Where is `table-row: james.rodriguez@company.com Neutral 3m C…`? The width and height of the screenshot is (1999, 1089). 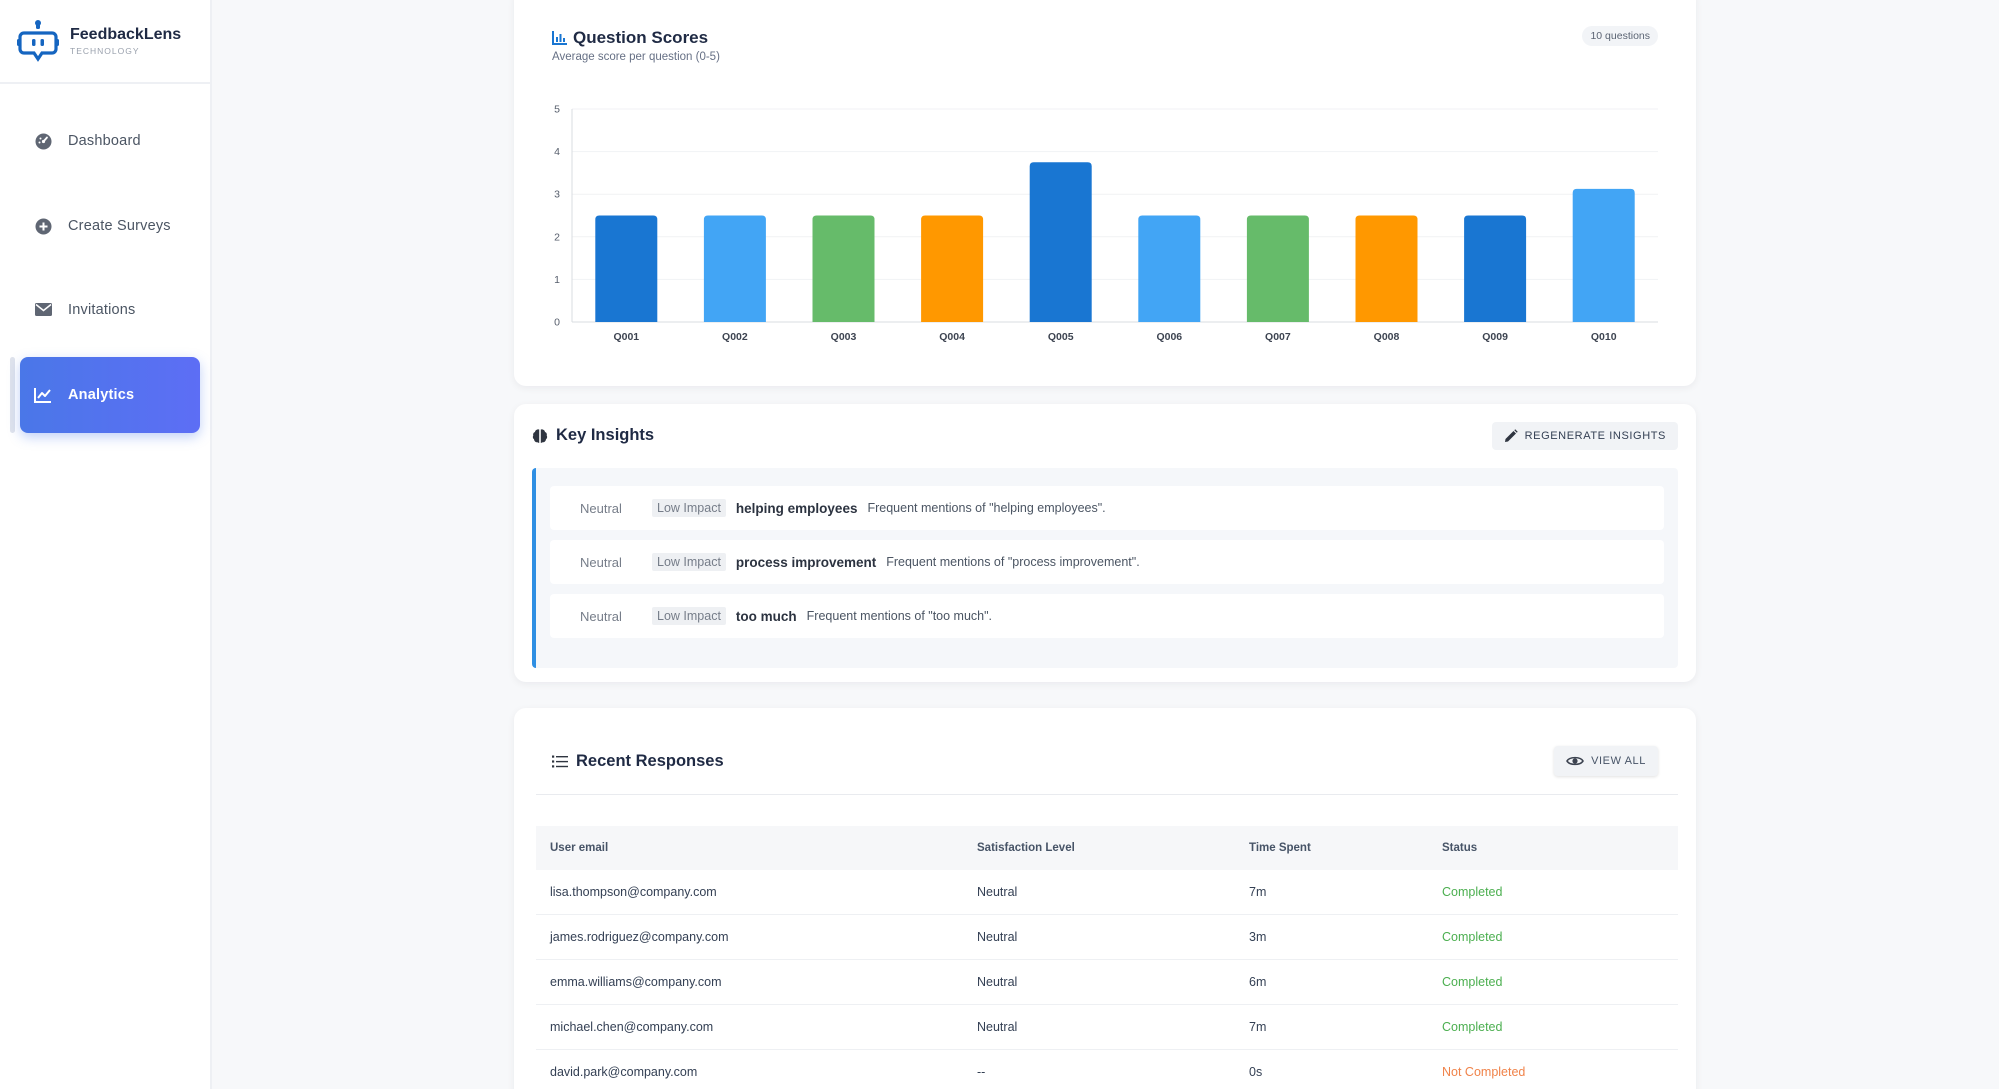 table-row: james.rodriguez@company.com Neutral 3m C… is located at coordinates (1107, 937).